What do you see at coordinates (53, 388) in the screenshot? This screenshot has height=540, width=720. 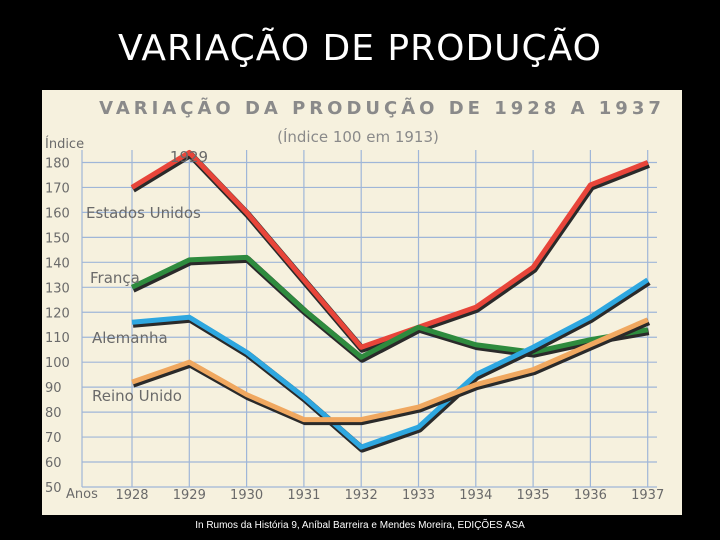 I see `y-tick-label: 90` at bounding box center [53, 388].